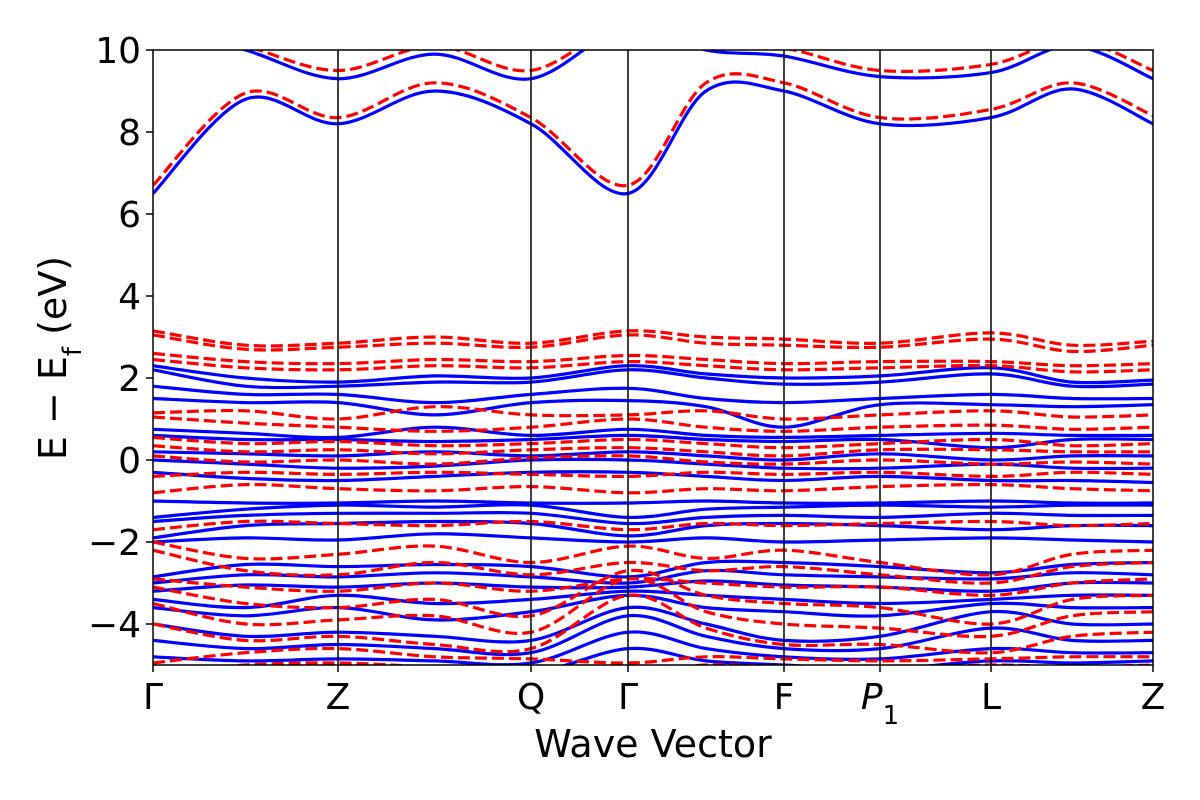 The height and width of the screenshot is (800, 1200). I want to click on y-axis-ticks: −4 −2 0 2 4 6 8 10, so click(120, 338).